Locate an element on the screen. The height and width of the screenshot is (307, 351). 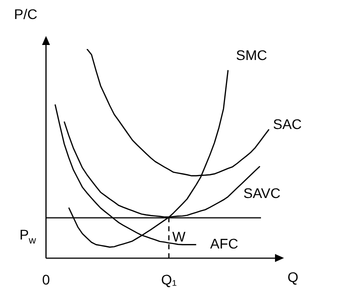
series-label: AFC is located at coordinates (224, 243).